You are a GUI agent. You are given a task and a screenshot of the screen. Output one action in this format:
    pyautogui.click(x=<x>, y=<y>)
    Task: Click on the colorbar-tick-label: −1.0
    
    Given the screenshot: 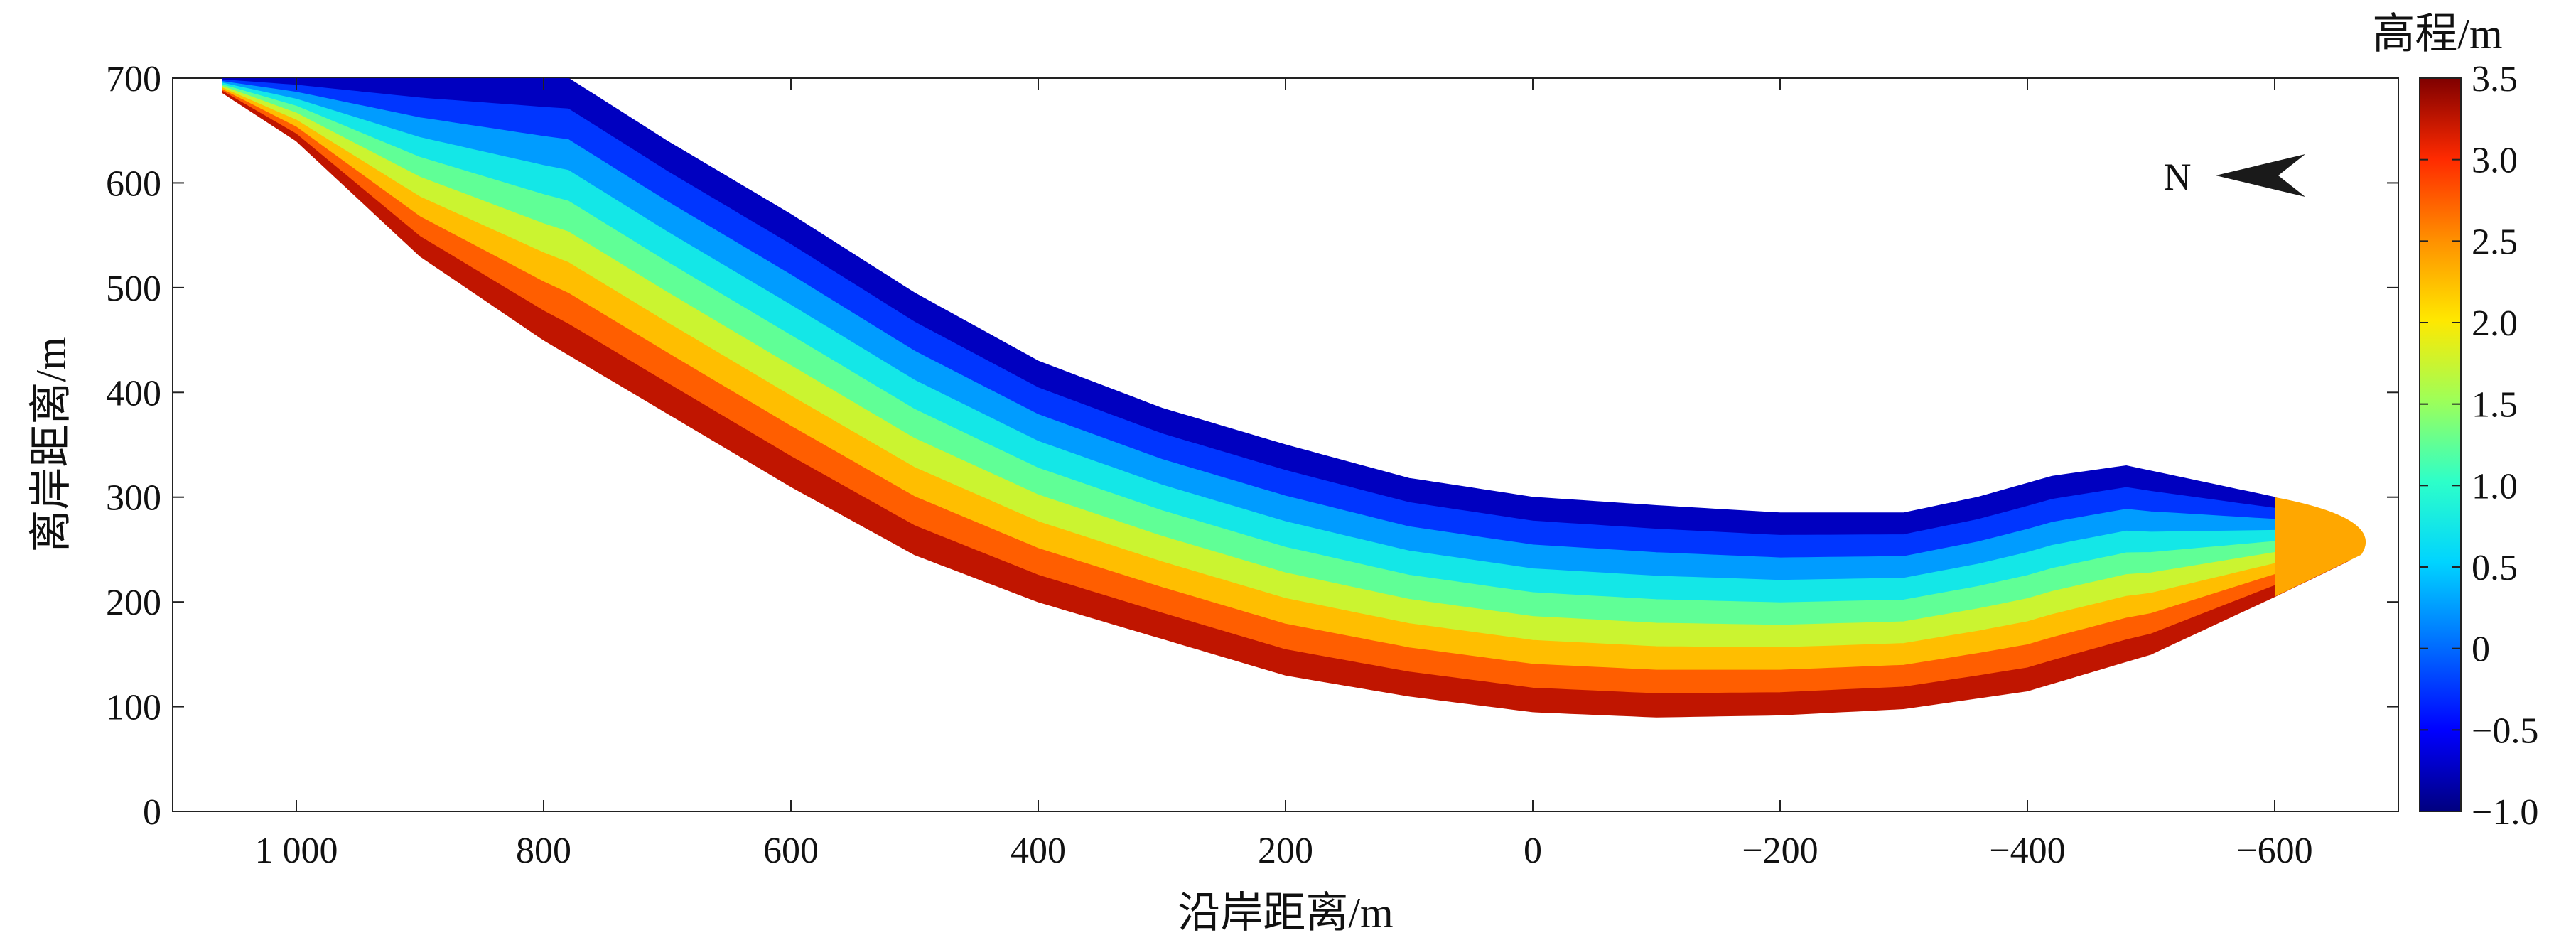 What is the action you would take?
    pyautogui.click(x=2505, y=812)
    